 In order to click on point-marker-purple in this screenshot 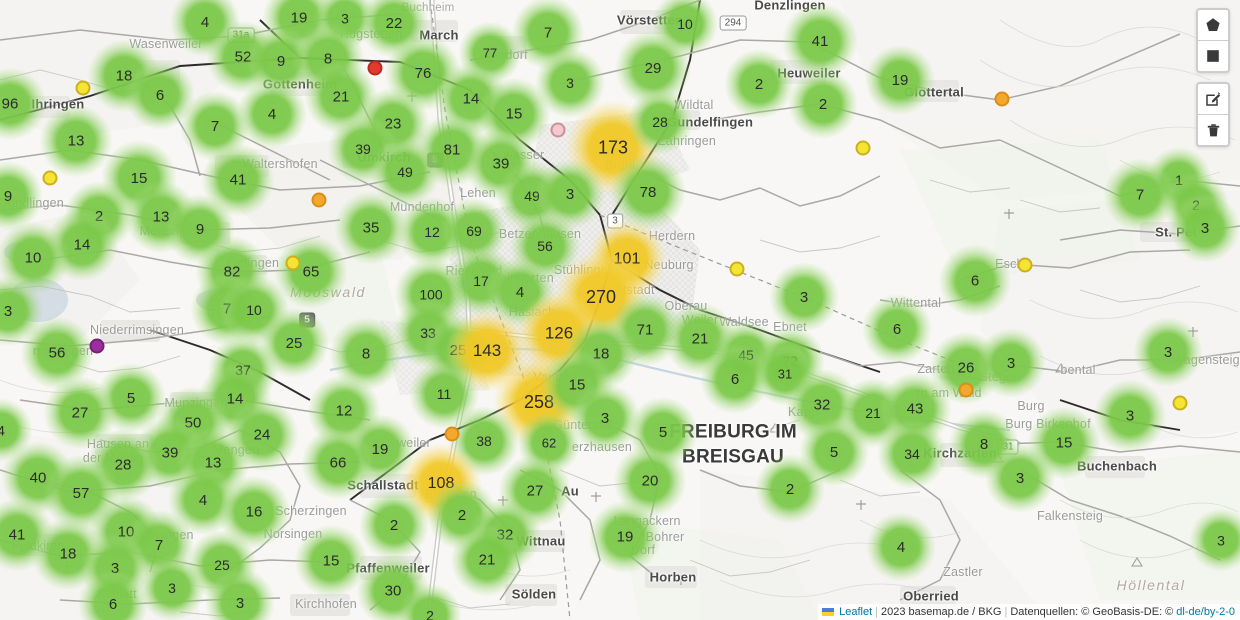, I will do `click(97, 346)`.